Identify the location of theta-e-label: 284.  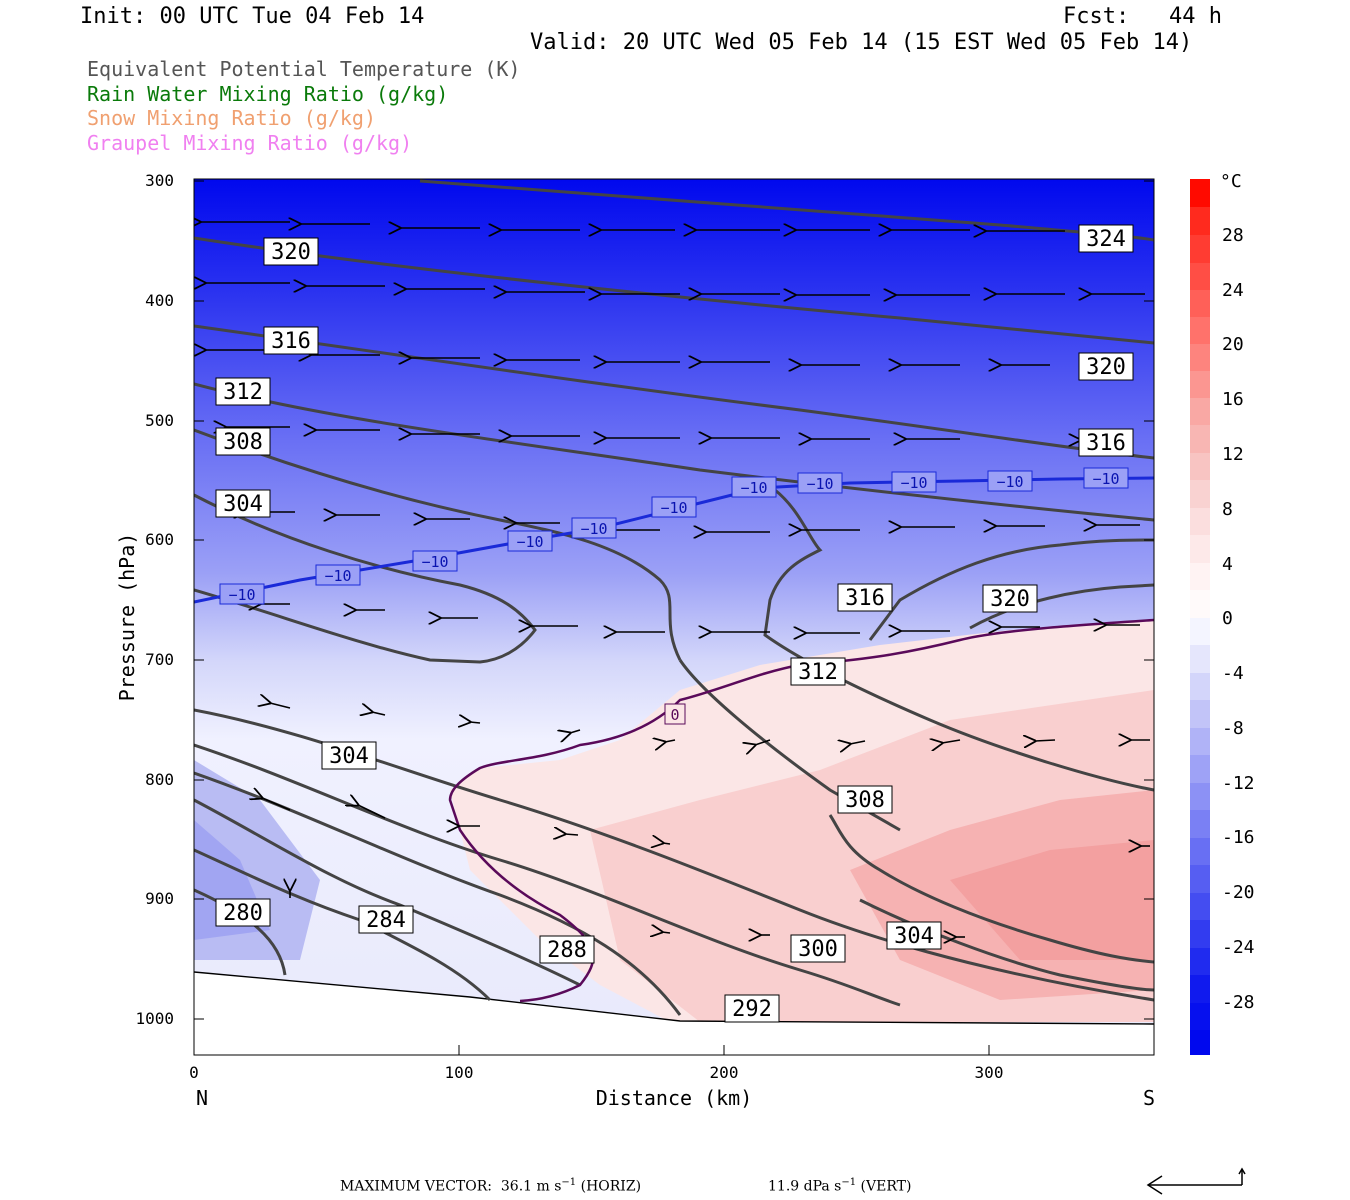
(386, 920).